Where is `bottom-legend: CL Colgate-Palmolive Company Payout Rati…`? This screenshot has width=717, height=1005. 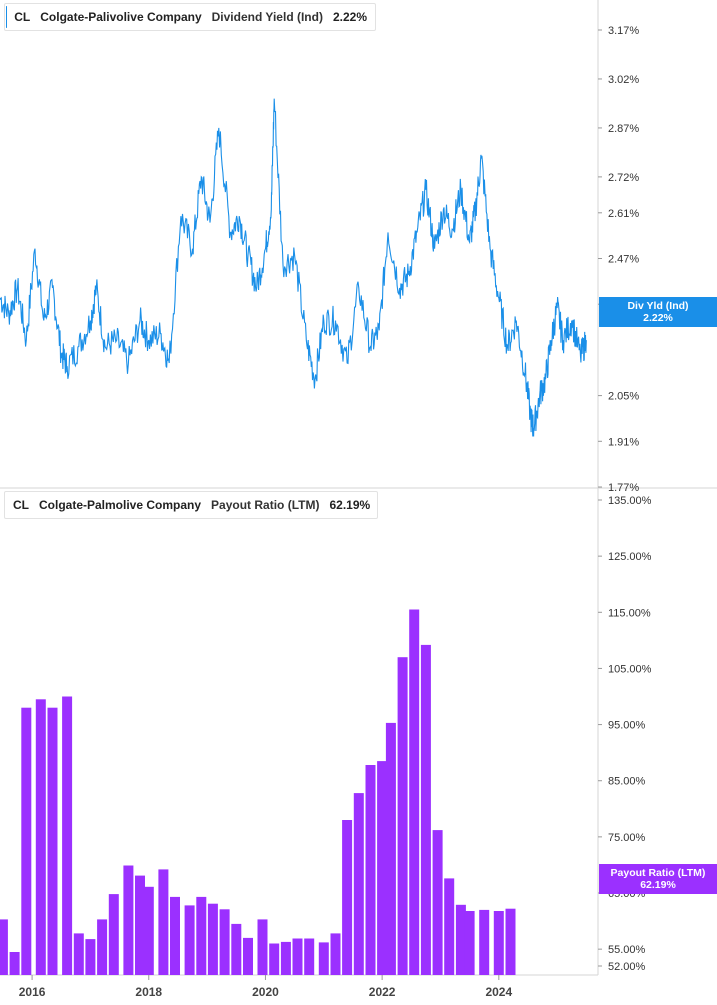
bottom-legend: CL Colgate-Palmolive Company Payout Rati… is located at coordinates (191, 505).